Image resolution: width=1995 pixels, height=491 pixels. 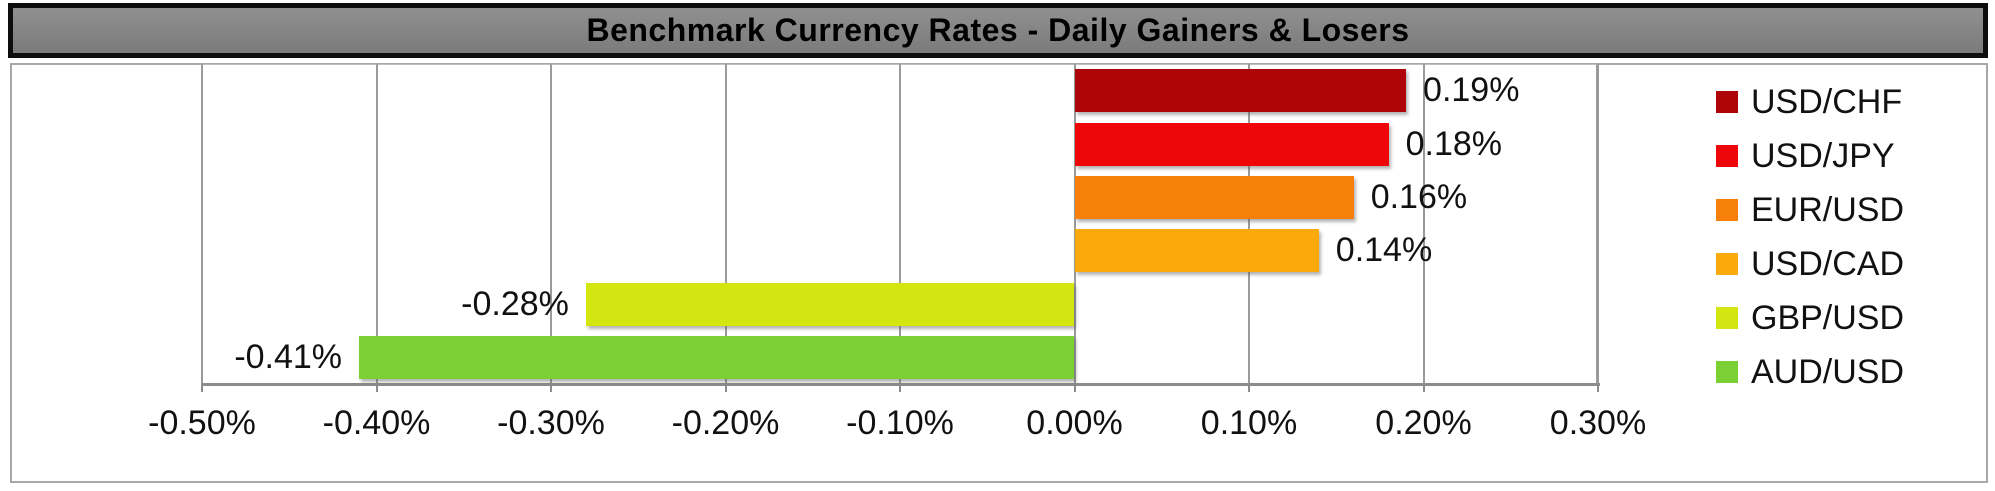 I want to click on x-tick-label: -0.20%, so click(x=725, y=423).